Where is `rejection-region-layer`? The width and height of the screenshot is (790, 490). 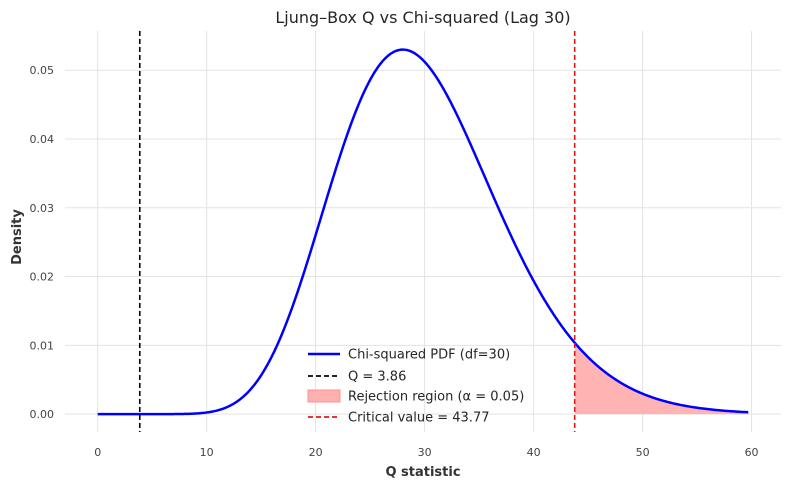
rejection-region-layer is located at coordinates (661, 378).